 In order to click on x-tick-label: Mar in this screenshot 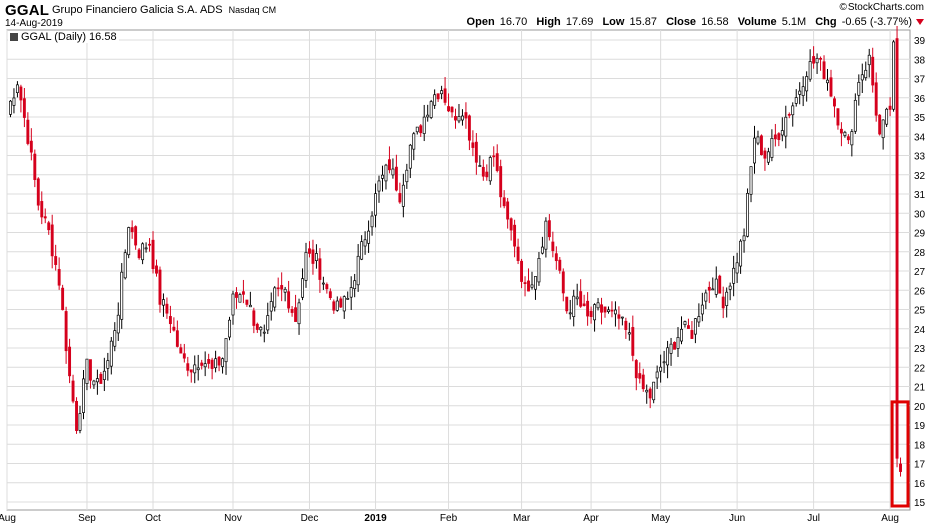, I will do `click(522, 518)`.